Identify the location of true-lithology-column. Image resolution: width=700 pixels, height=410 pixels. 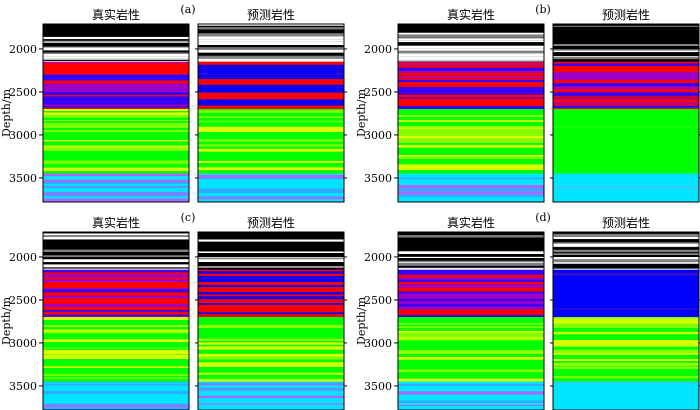
(471, 320).